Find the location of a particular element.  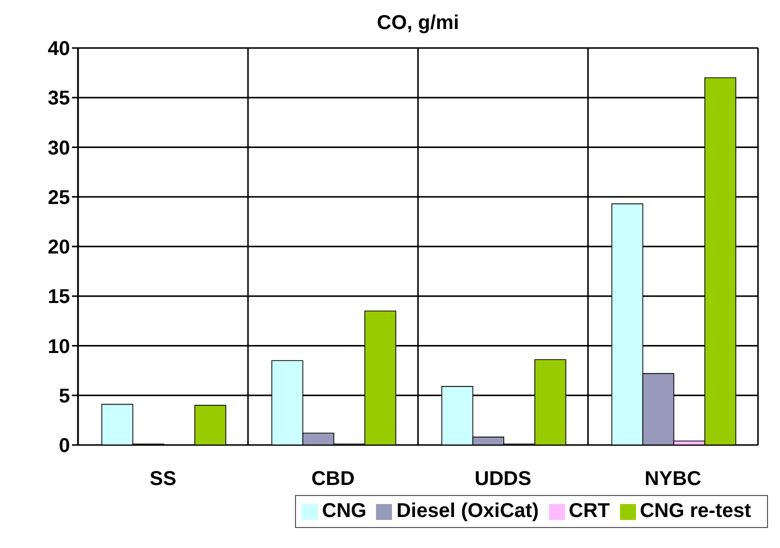

legend-label: CNG is located at coordinates (344, 511).